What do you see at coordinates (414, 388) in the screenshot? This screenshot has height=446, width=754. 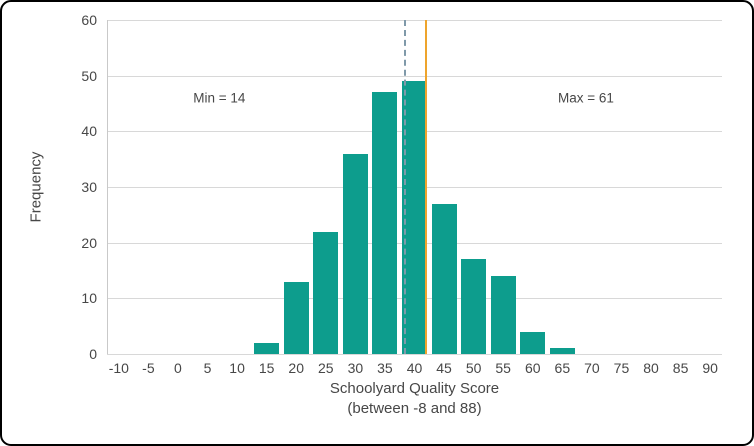 I see `x-axis-title-line1: Schoolyard Quality Score` at bounding box center [414, 388].